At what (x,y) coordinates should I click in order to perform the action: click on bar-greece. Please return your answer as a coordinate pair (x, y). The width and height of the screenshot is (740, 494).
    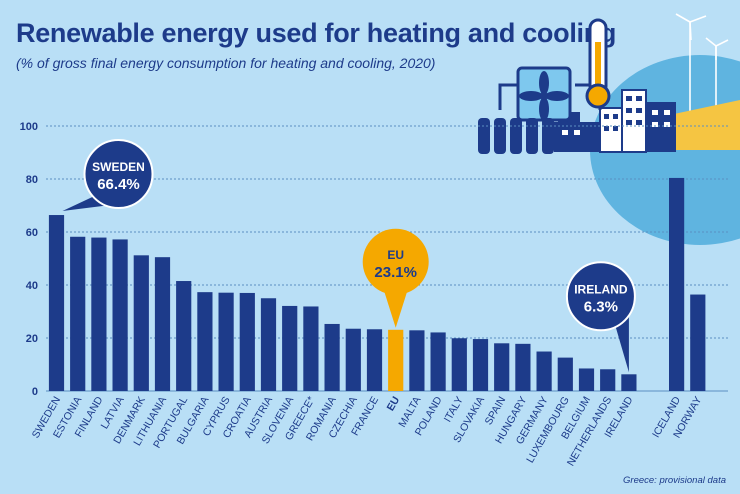
    Looking at the image, I should click on (311, 348).